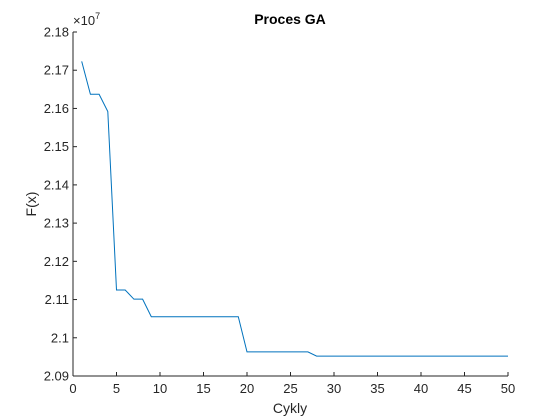 This screenshot has width=560, height=420. I want to click on y-axis-exponent: ×10⁷, so click(86, 19).